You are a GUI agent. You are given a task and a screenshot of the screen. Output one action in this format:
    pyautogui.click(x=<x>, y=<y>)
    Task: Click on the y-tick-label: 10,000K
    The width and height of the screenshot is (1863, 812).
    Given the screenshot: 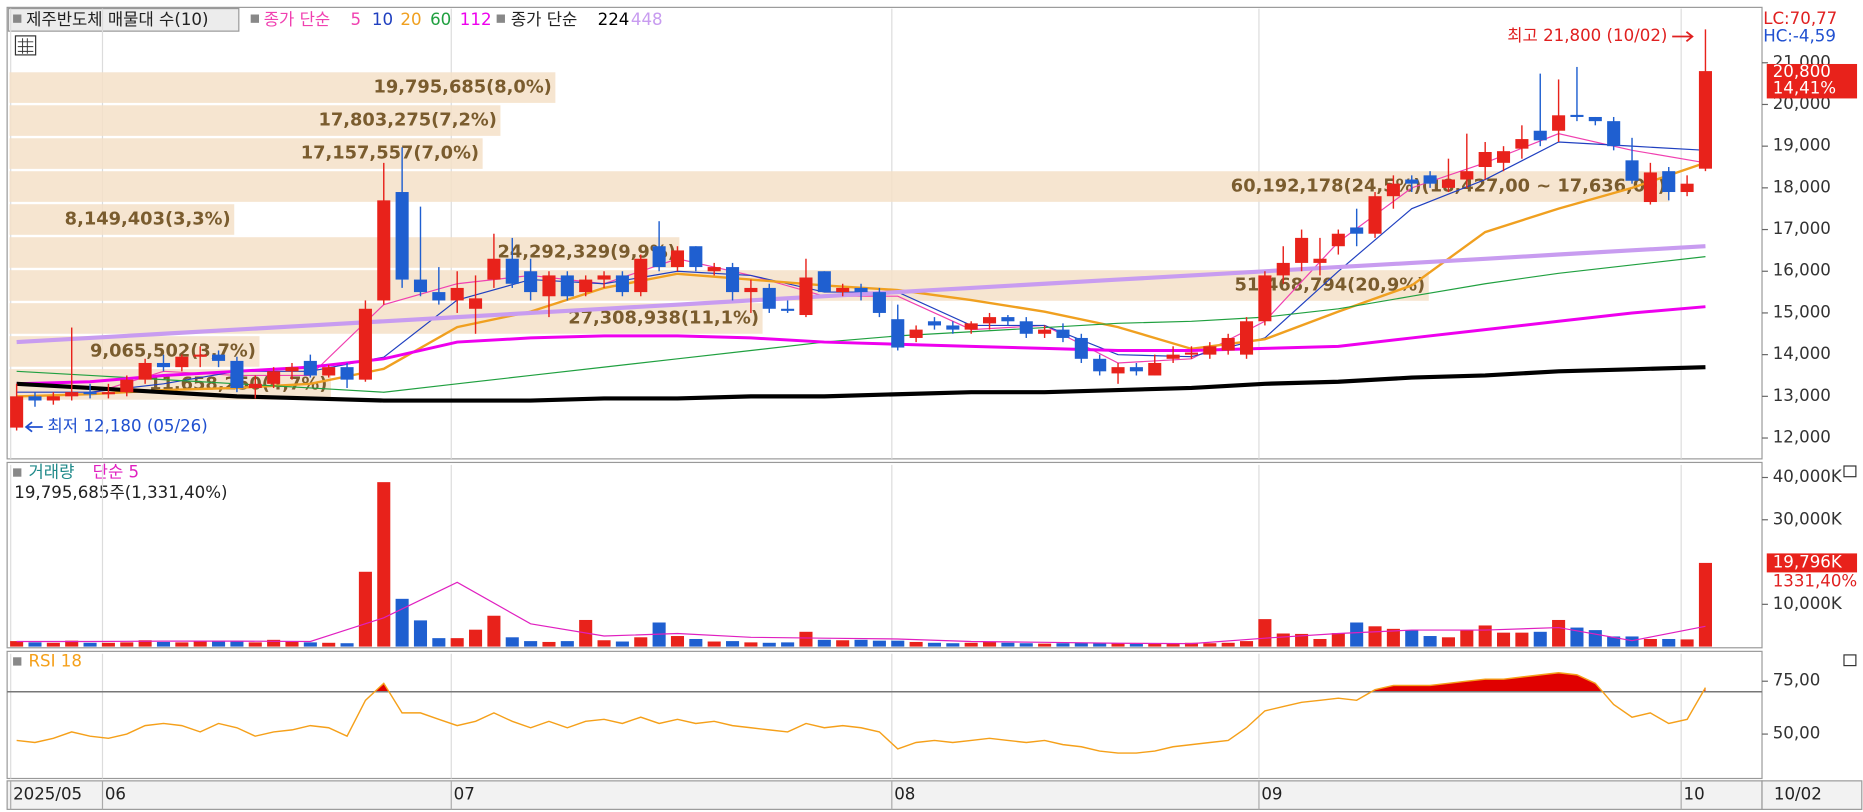 What is the action you would take?
    pyautogui.click(x=1808, y=603)
    